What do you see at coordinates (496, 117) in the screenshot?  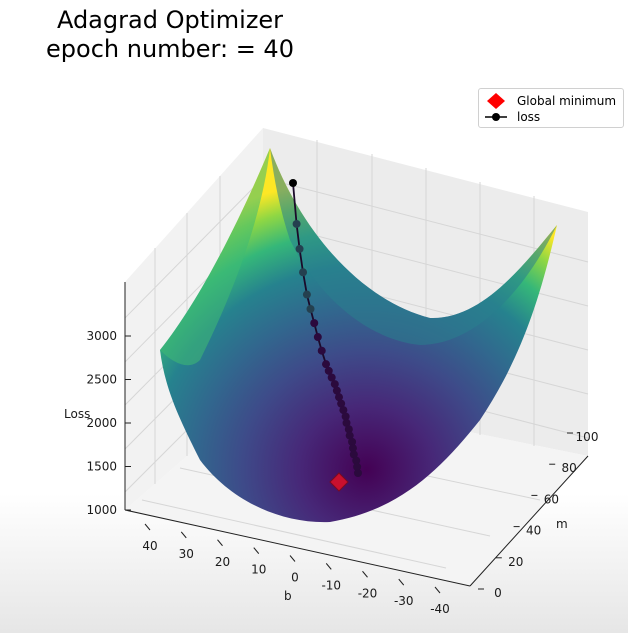 I see `line-dot-icon` at bounding box center [496, 117].